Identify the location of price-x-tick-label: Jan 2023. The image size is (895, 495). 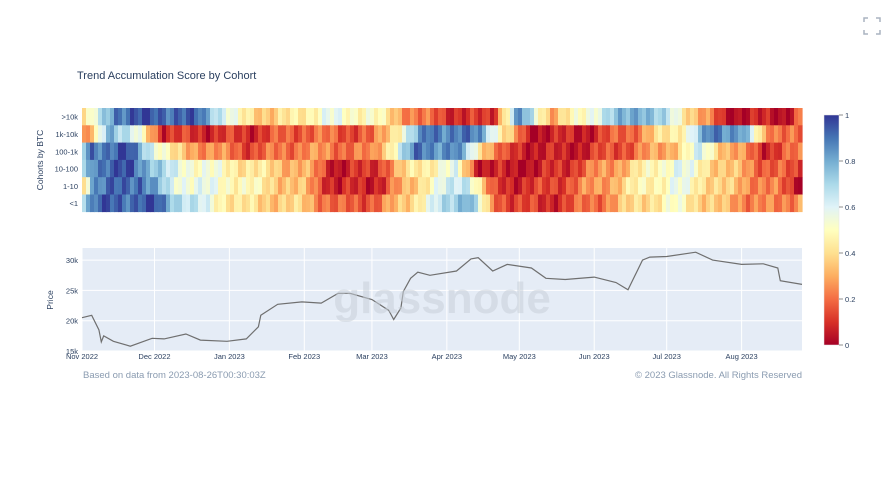
(229, 356).